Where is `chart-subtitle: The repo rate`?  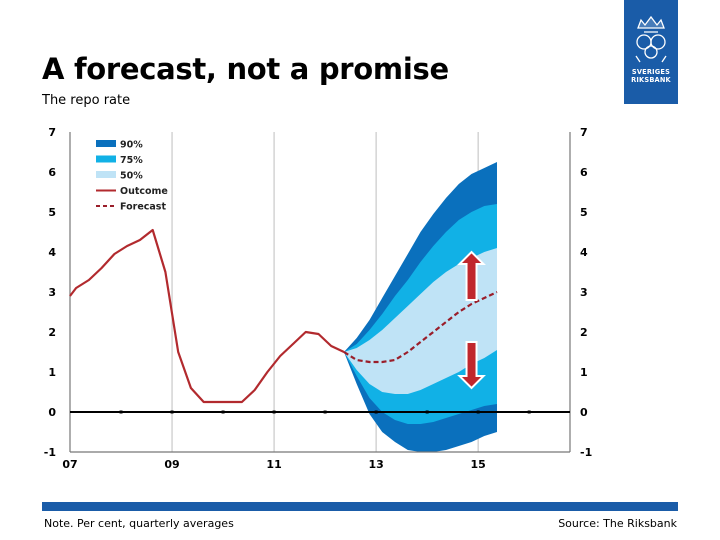 chart-subtitle: The repo rate is located at coordinates (86, 100).